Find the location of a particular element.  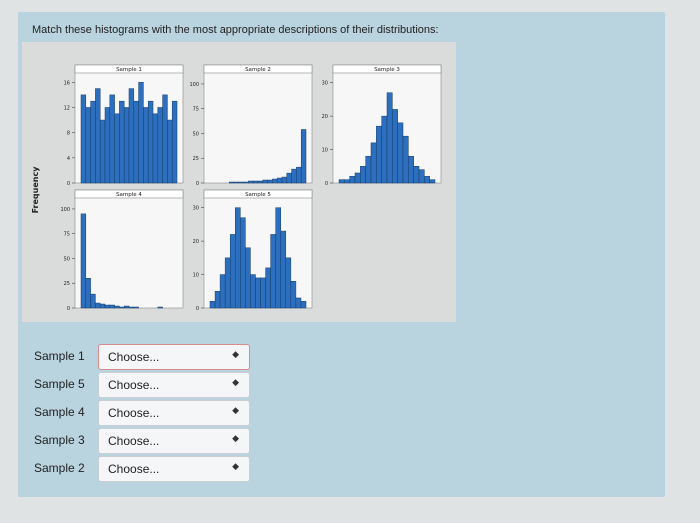

y-tick-label: 100 is located at coordinates (194, 85).